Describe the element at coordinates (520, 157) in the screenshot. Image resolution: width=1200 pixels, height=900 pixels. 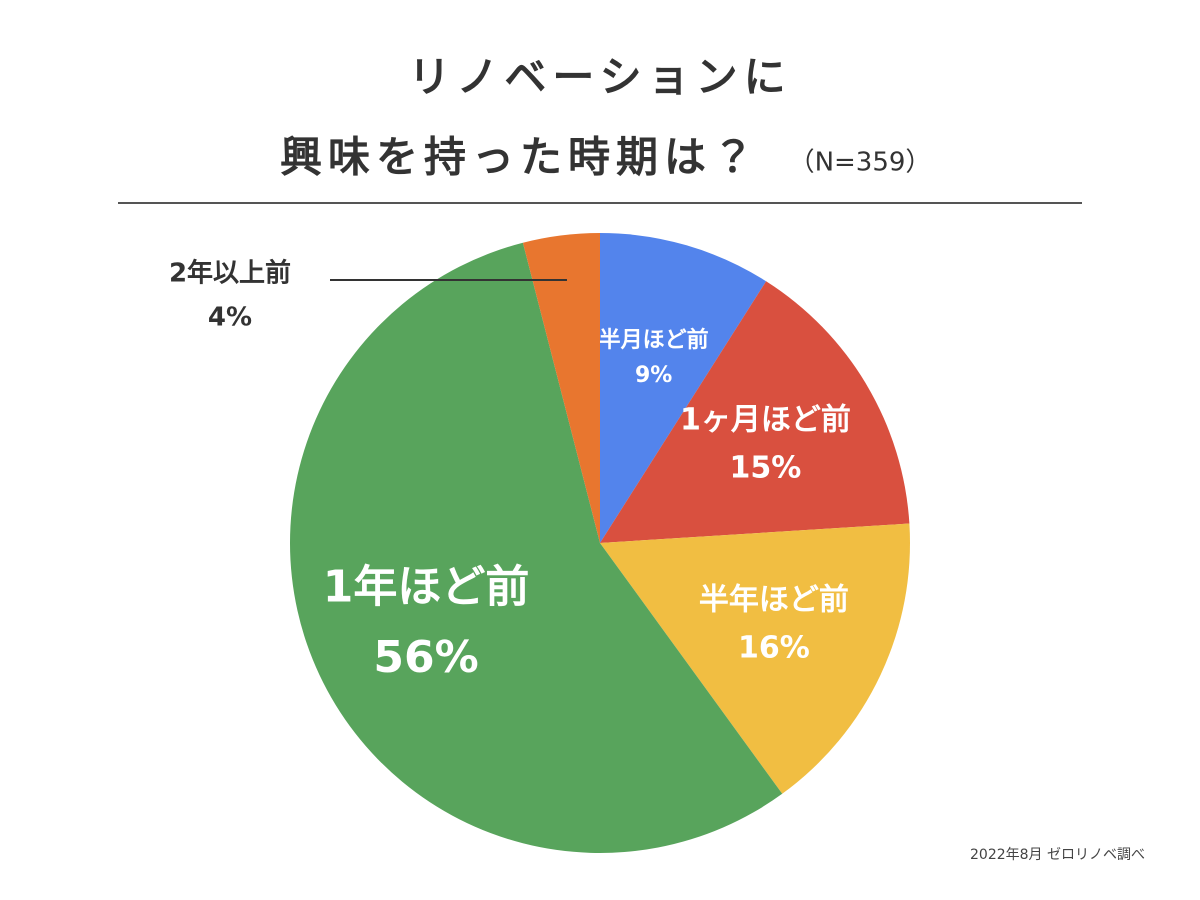
I see `chart-title: 興味を持った時期は？` at that location.